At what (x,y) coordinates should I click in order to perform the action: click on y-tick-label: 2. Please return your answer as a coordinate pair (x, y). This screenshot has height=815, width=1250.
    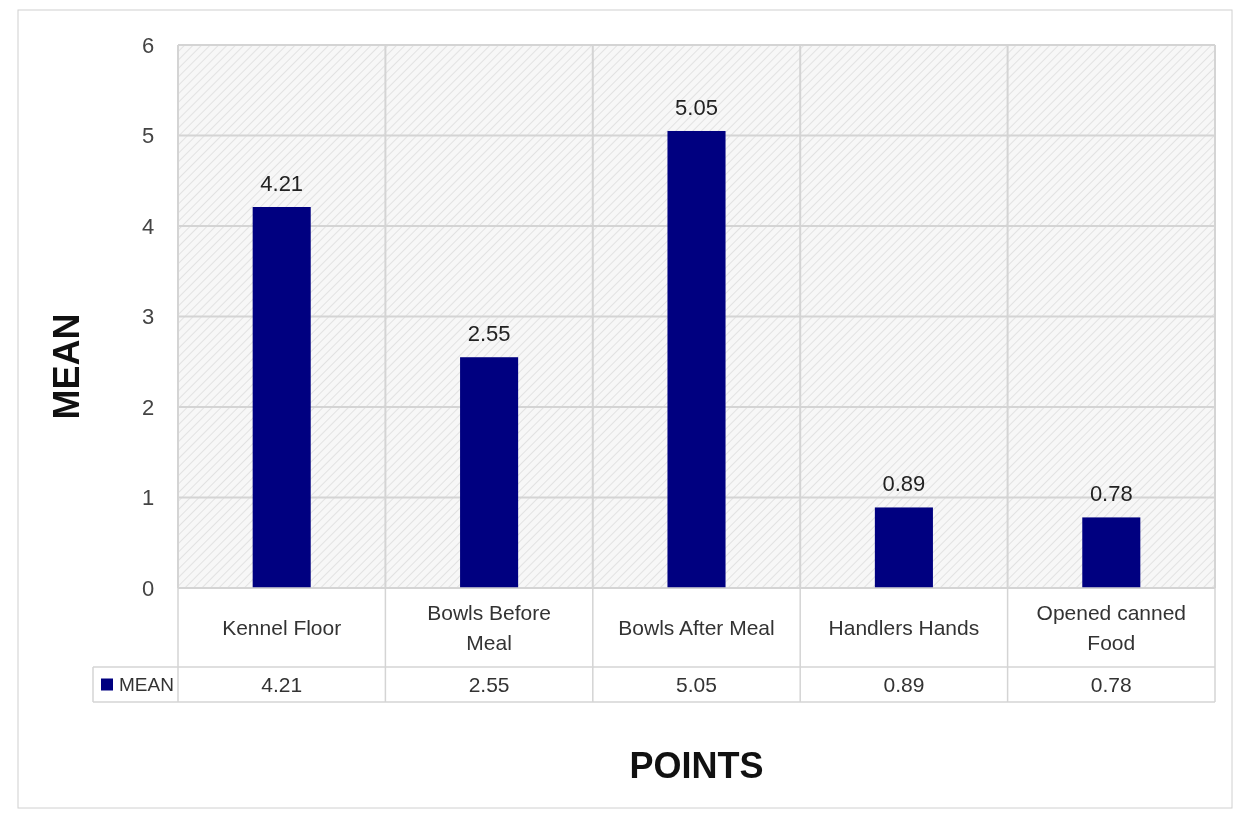
    Looking at the image, I should click on (148, 407).